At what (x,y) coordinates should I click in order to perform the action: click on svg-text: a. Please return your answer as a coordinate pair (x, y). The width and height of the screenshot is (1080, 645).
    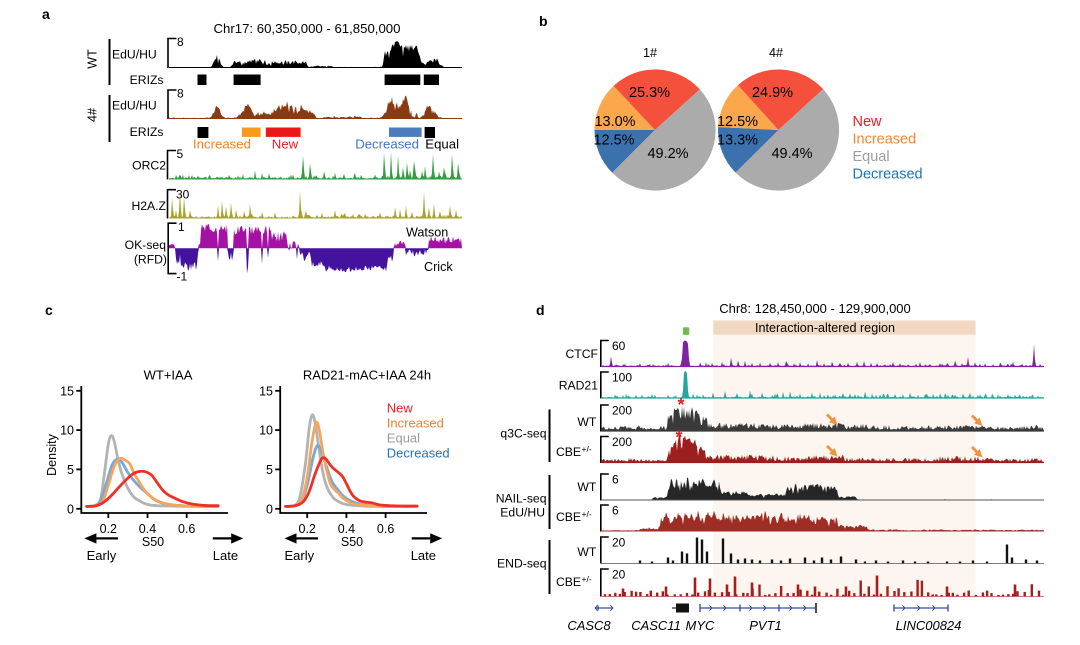
    Looking at the image, I should click on (46, 14).